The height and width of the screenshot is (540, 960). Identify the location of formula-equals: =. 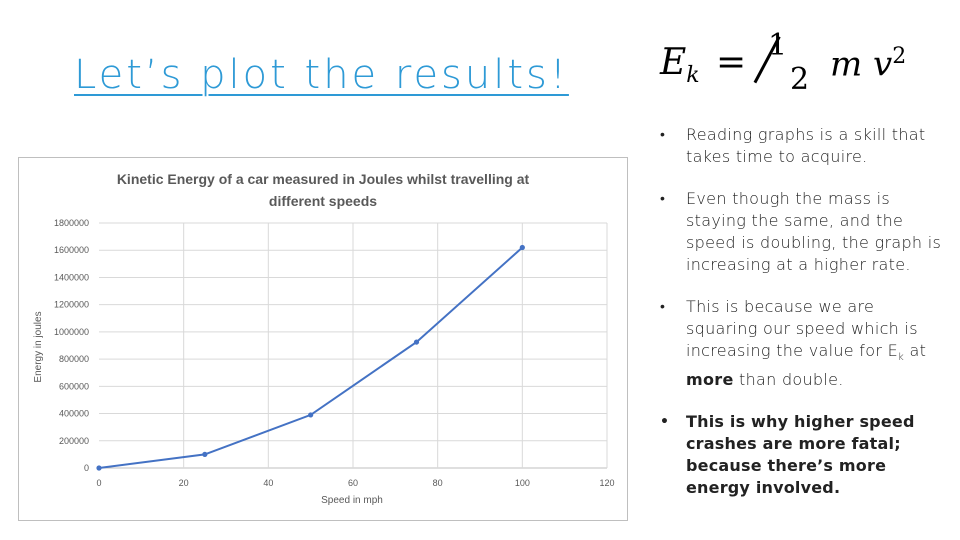
(731, 62).